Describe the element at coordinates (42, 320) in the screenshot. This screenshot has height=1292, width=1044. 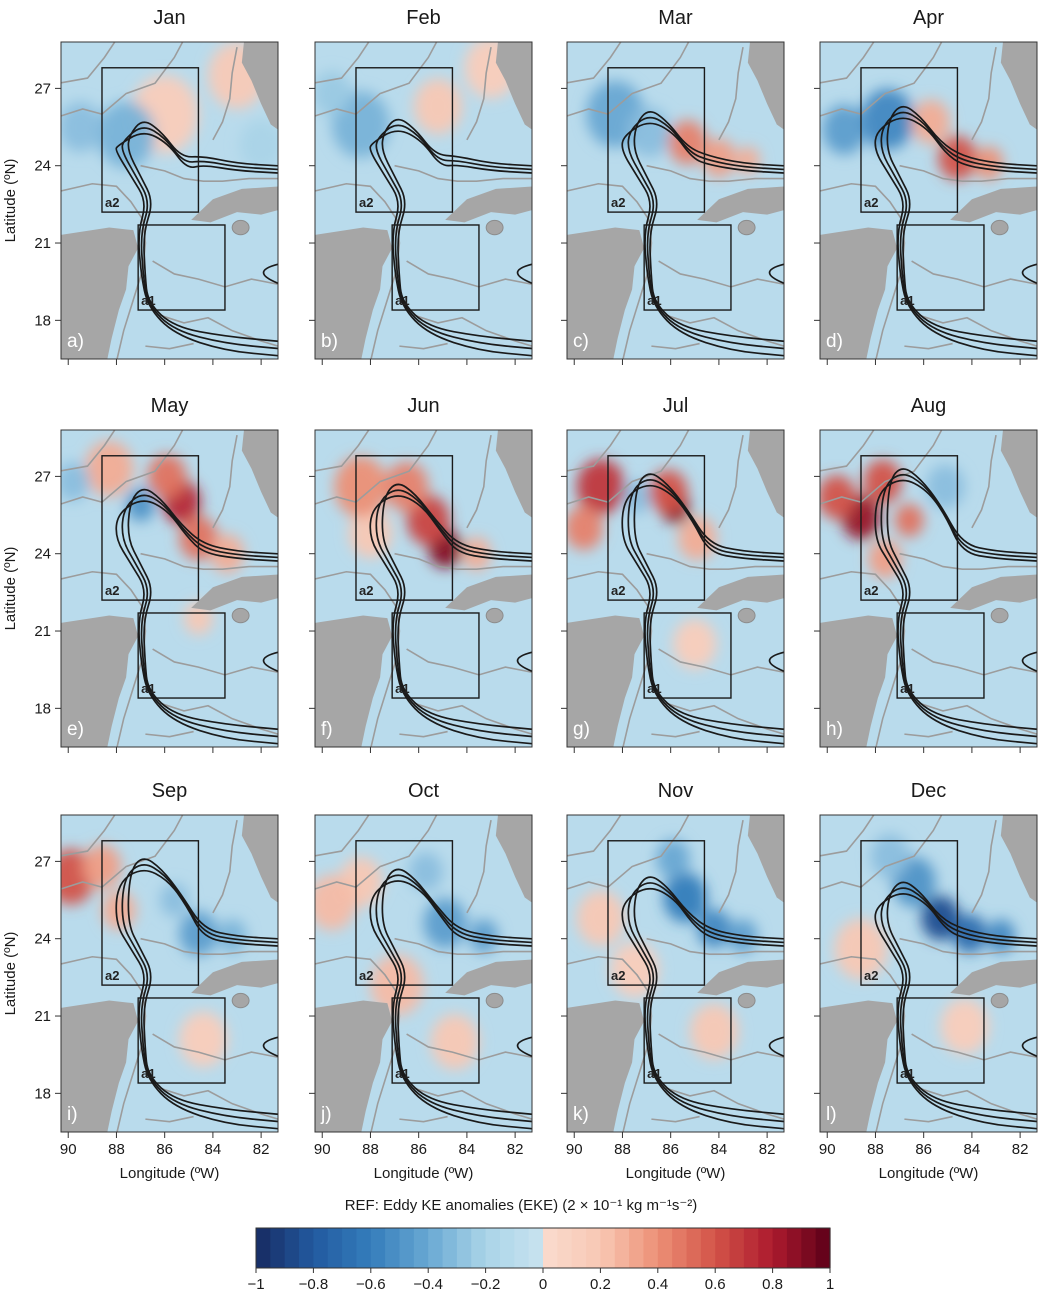
I see `y-tick-label: 18` at that location.